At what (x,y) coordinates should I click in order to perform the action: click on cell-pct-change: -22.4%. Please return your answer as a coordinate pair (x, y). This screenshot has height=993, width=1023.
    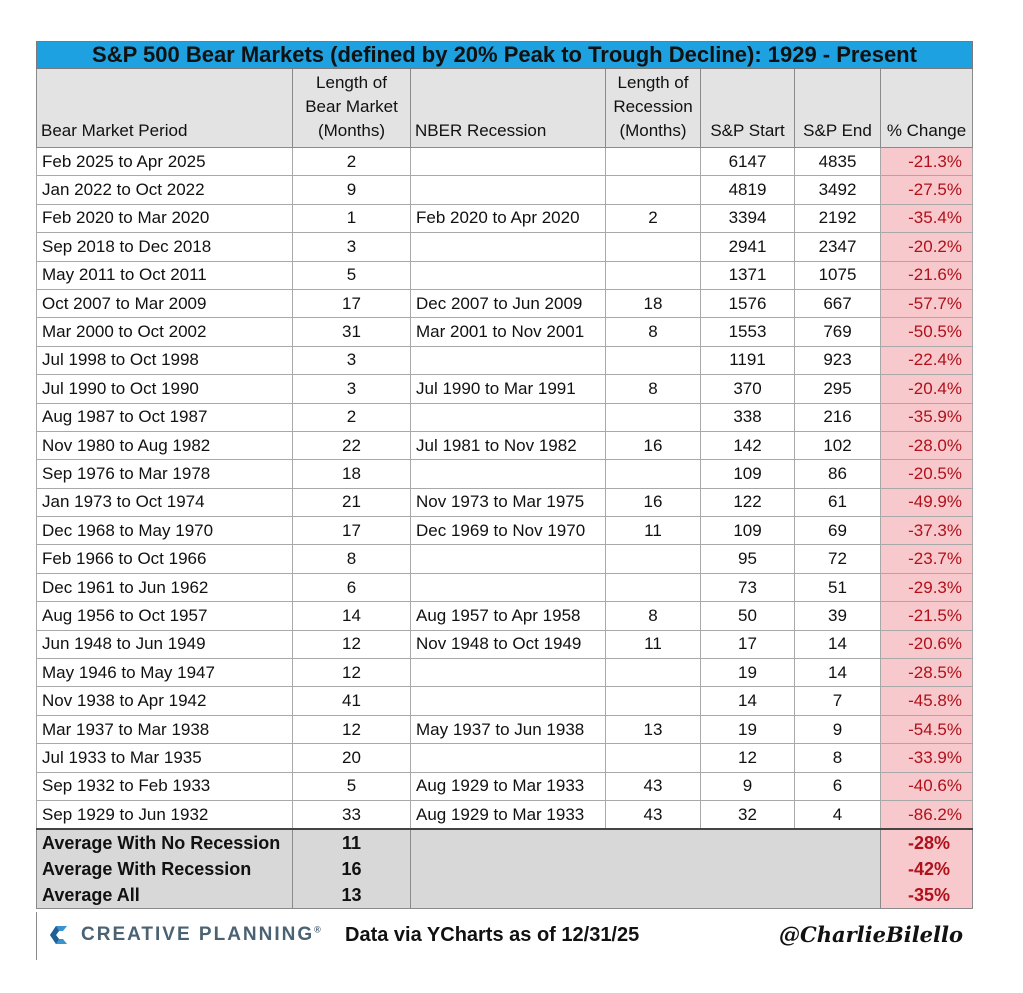
    Looking at the image, I should click on (926, 360).